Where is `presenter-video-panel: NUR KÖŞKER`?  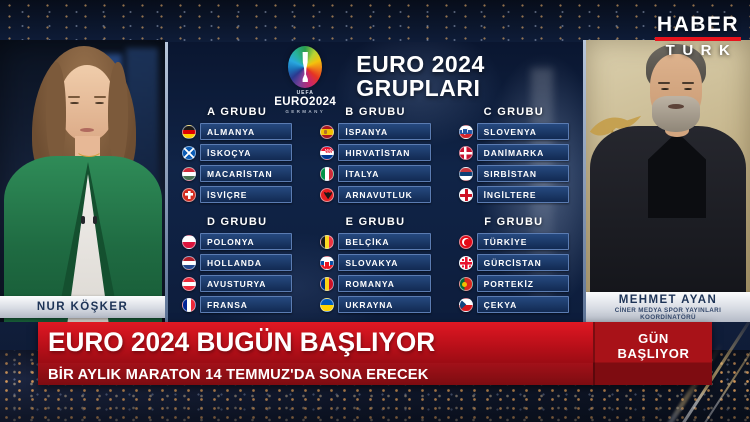 presenter-video-panel: NUR KÖŞKER is located at coordinates (82, 181).